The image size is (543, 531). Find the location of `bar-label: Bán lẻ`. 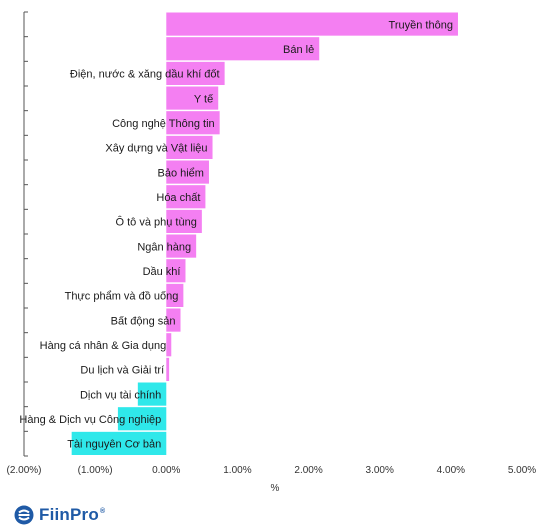

bar-label: Bán lẻ is located at coordinates (298, 50).